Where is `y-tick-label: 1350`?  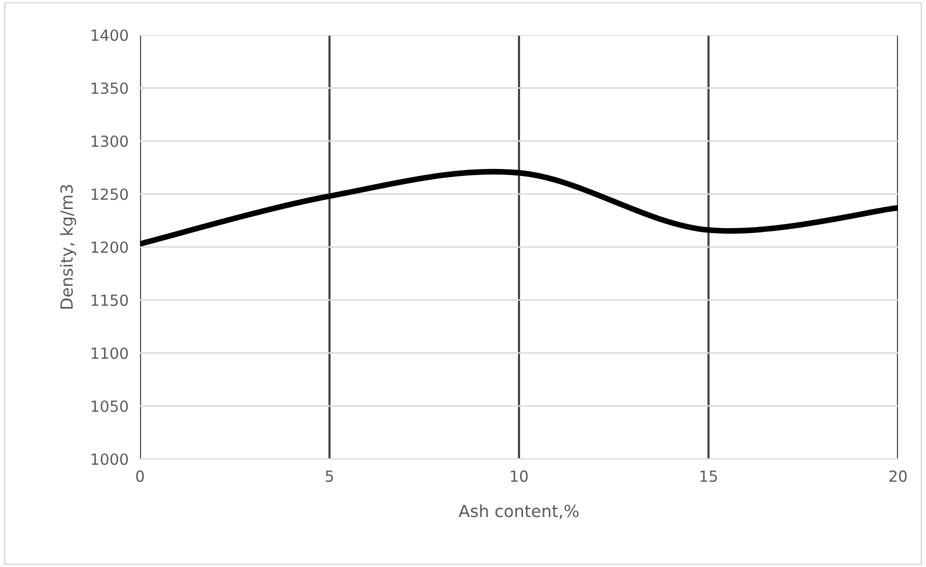
y-tick-label: 1350 is located at coordinates (110, 88).